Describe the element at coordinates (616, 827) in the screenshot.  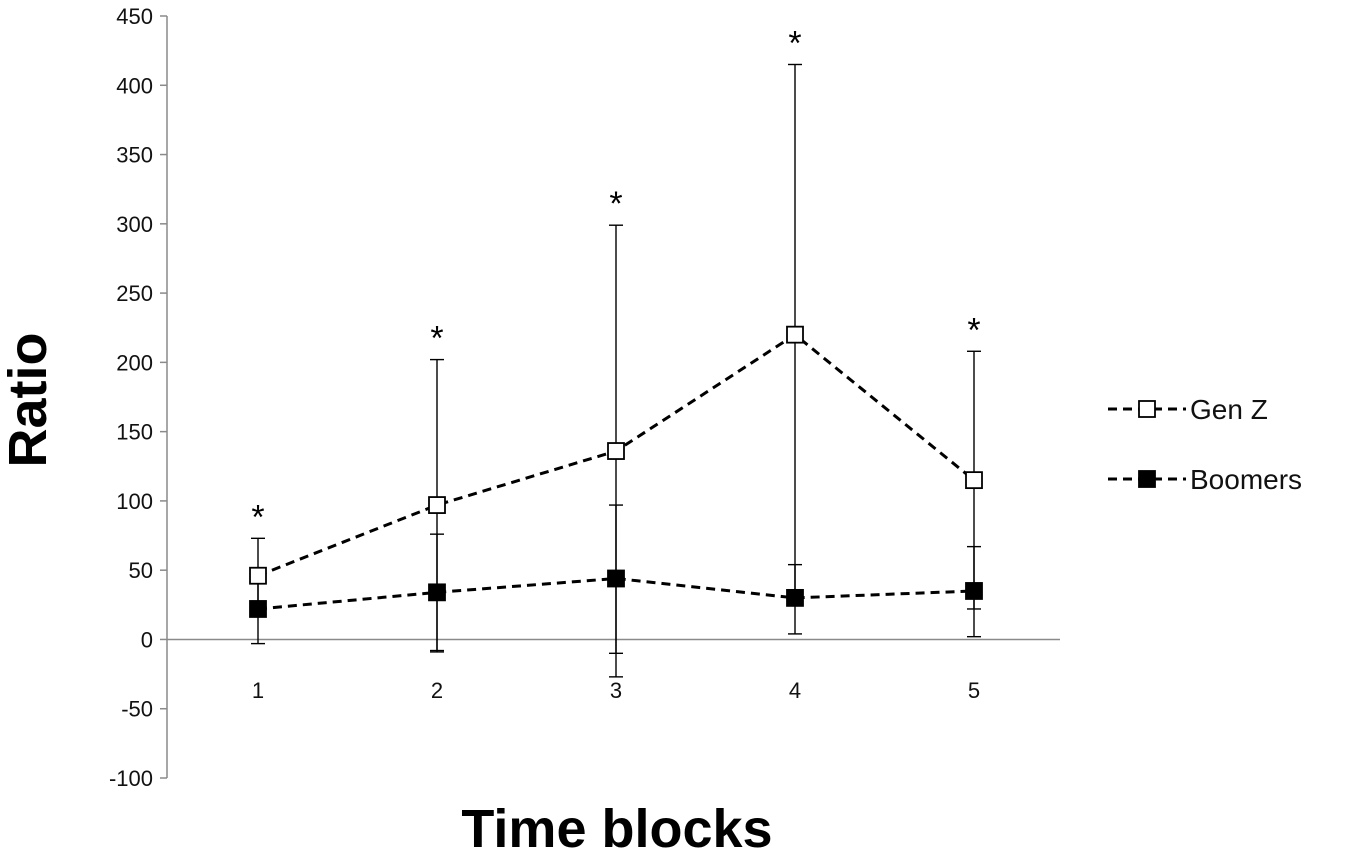
I see `x-axis-title: Time blocks` at that location.